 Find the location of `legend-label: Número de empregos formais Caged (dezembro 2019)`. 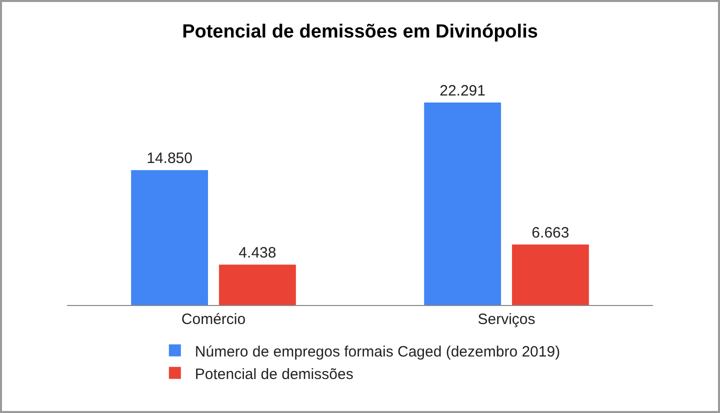

legend-label: Número de empregos formais Caged (dezembro 2019) is located at coordinates (377, 351).